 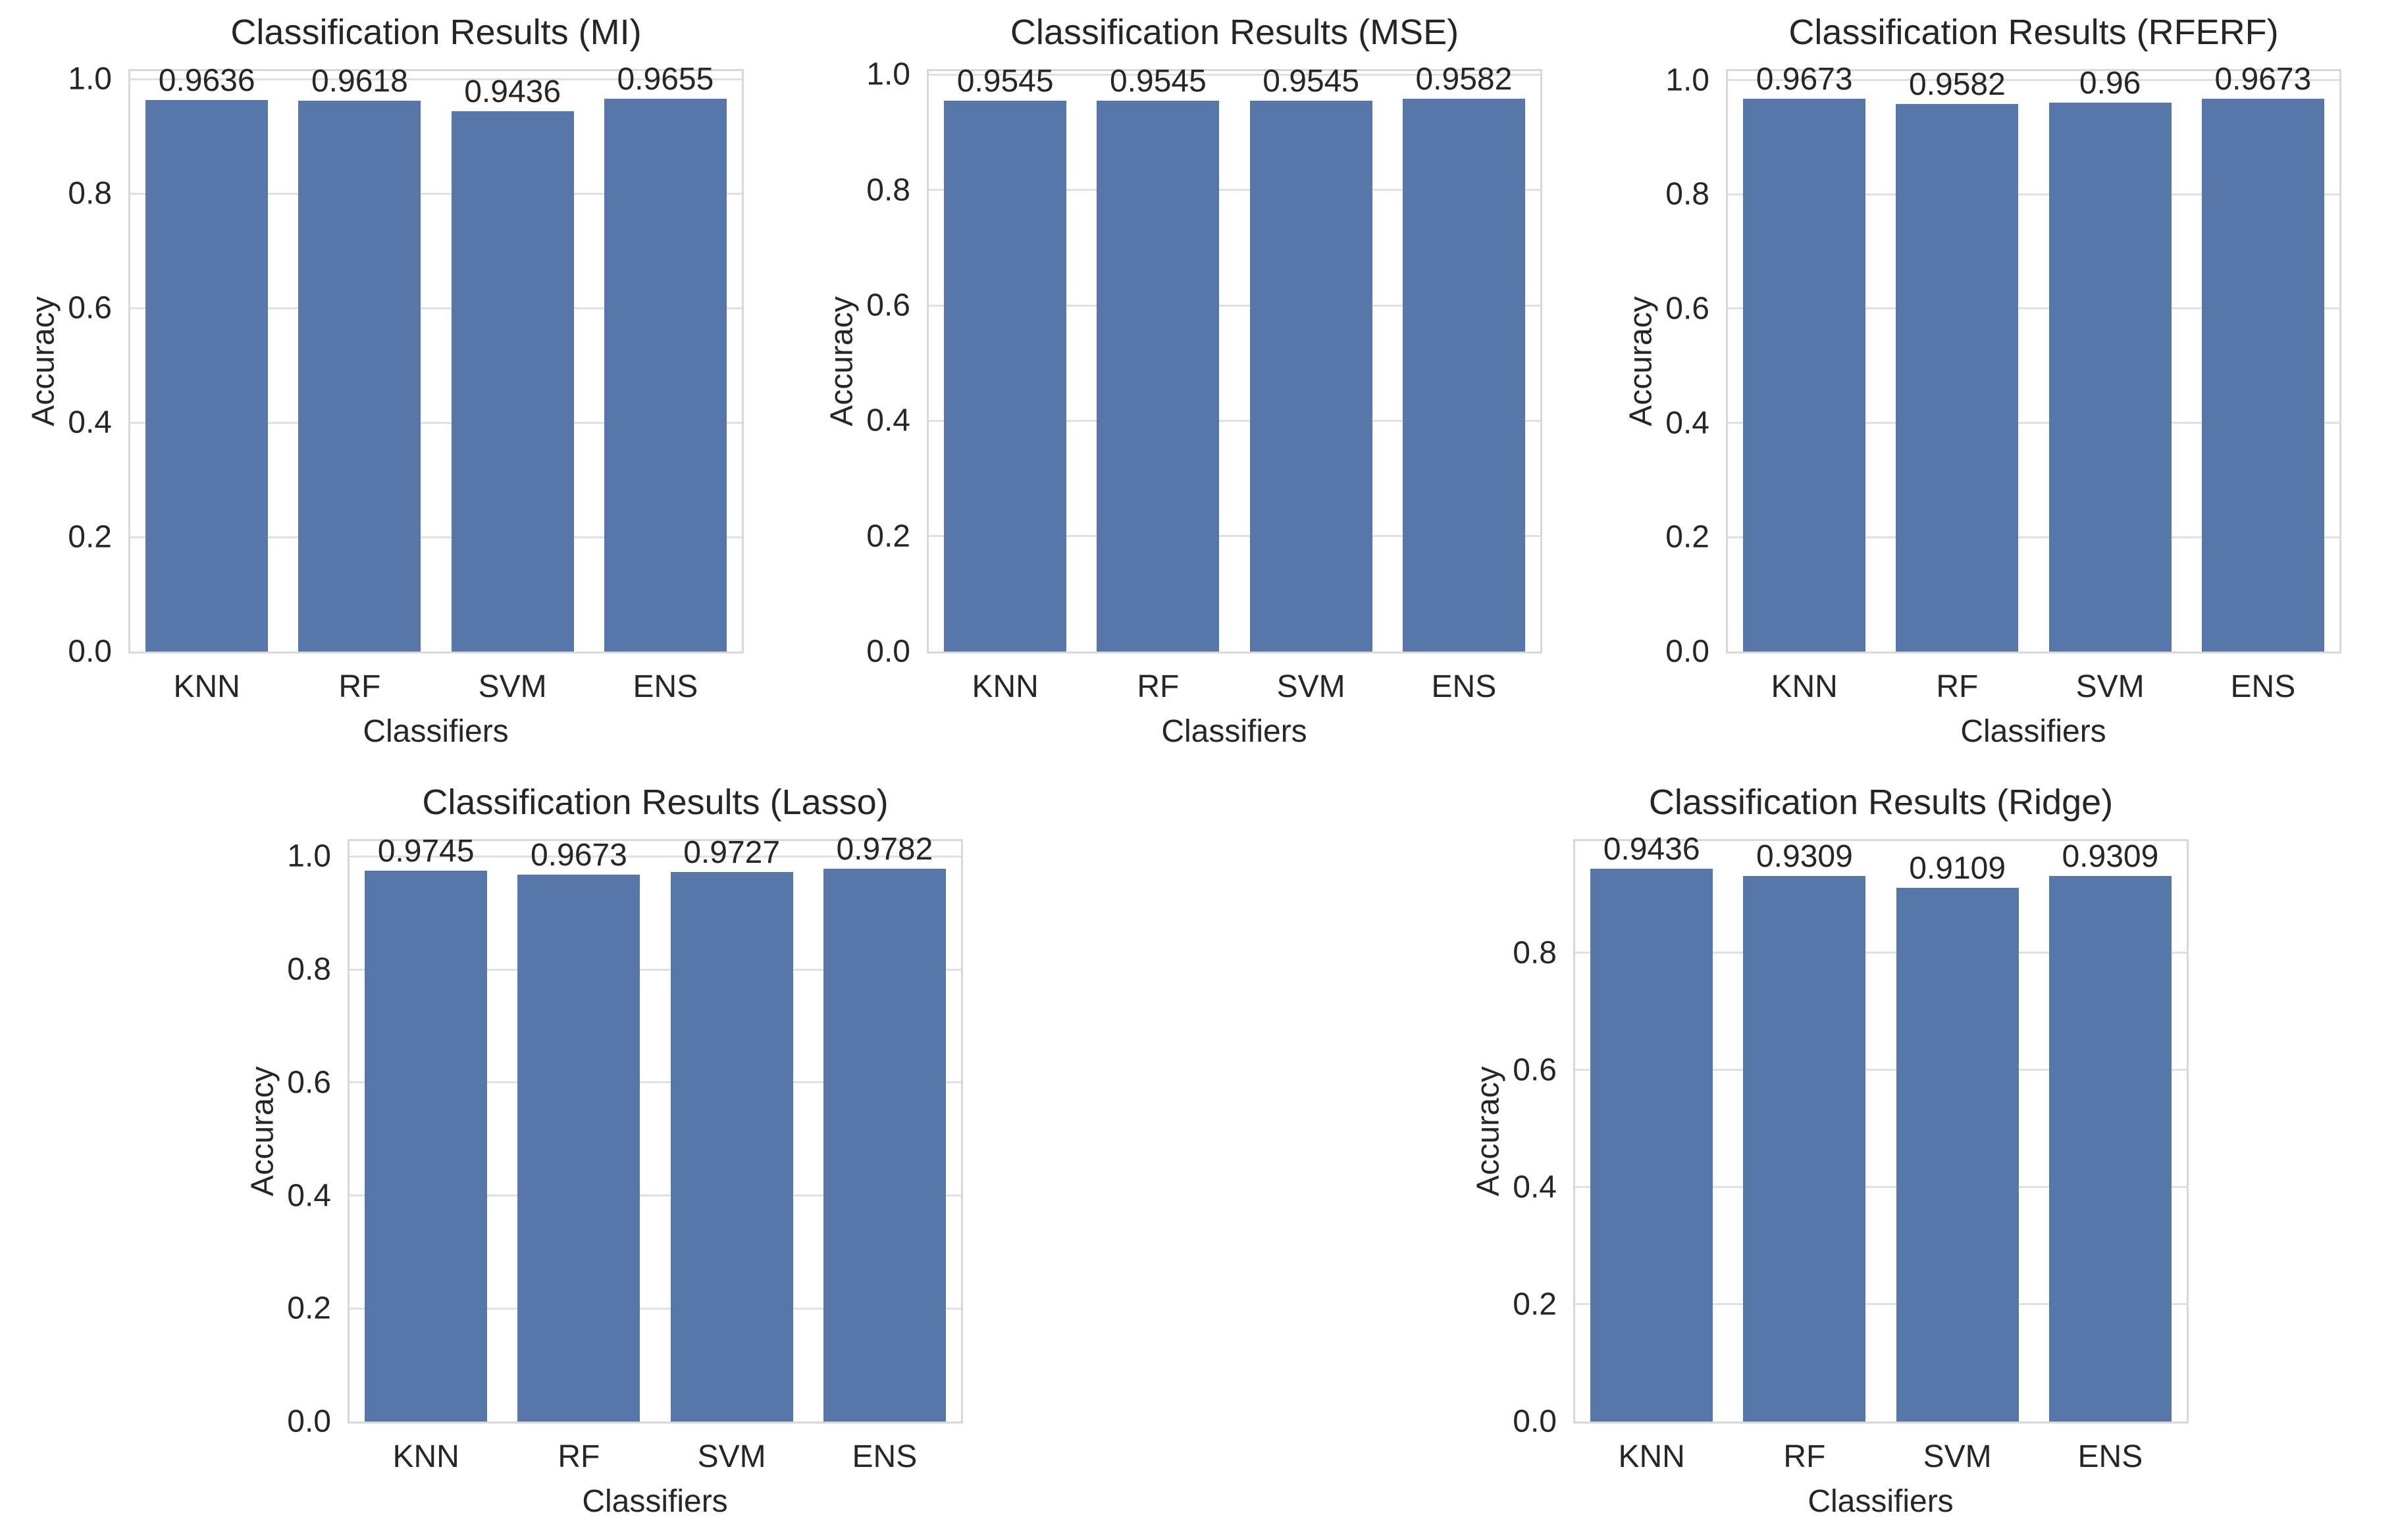 What do you see at coordinates (1881, 1128) in the screenshot?
I see `plot-area: 0.9436 0.9309 0.9109 0.9309` at bounding box center [1881, 1128].